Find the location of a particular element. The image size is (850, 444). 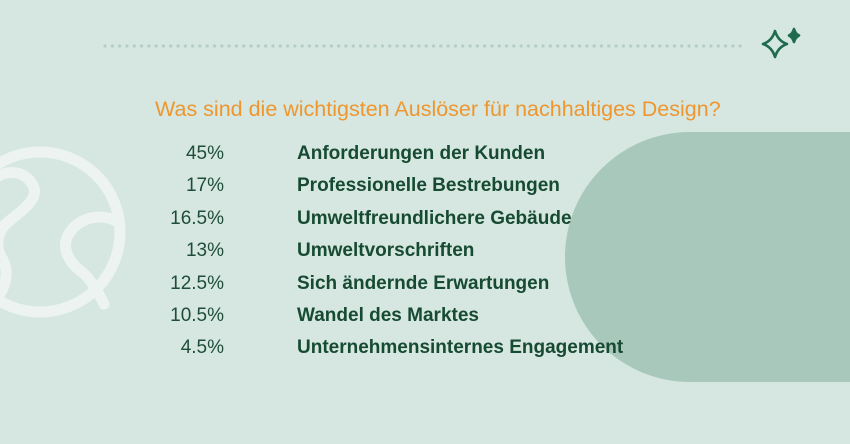

percentage-value: 45% is located at coordinates (204, 153).